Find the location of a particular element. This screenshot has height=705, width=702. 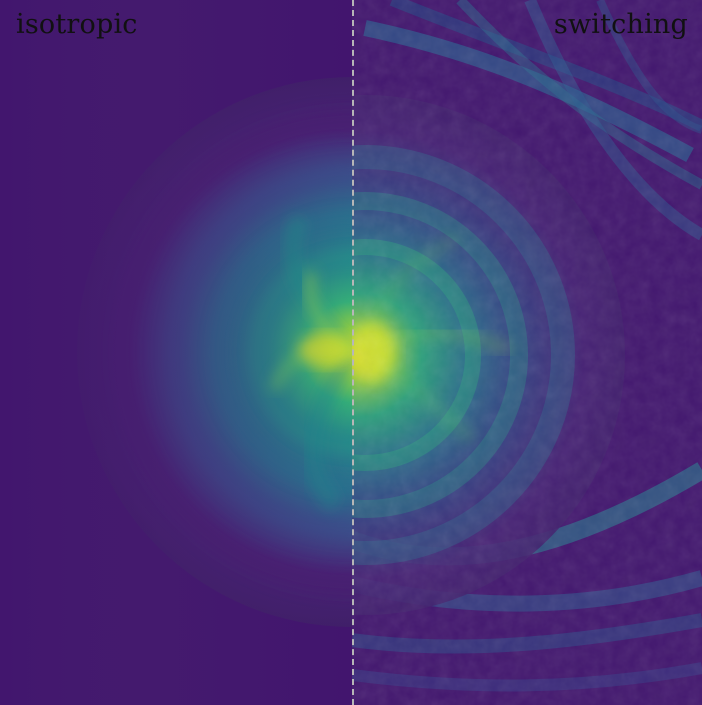

isotropic-label: isotropic is located at coordinates (77, 24).